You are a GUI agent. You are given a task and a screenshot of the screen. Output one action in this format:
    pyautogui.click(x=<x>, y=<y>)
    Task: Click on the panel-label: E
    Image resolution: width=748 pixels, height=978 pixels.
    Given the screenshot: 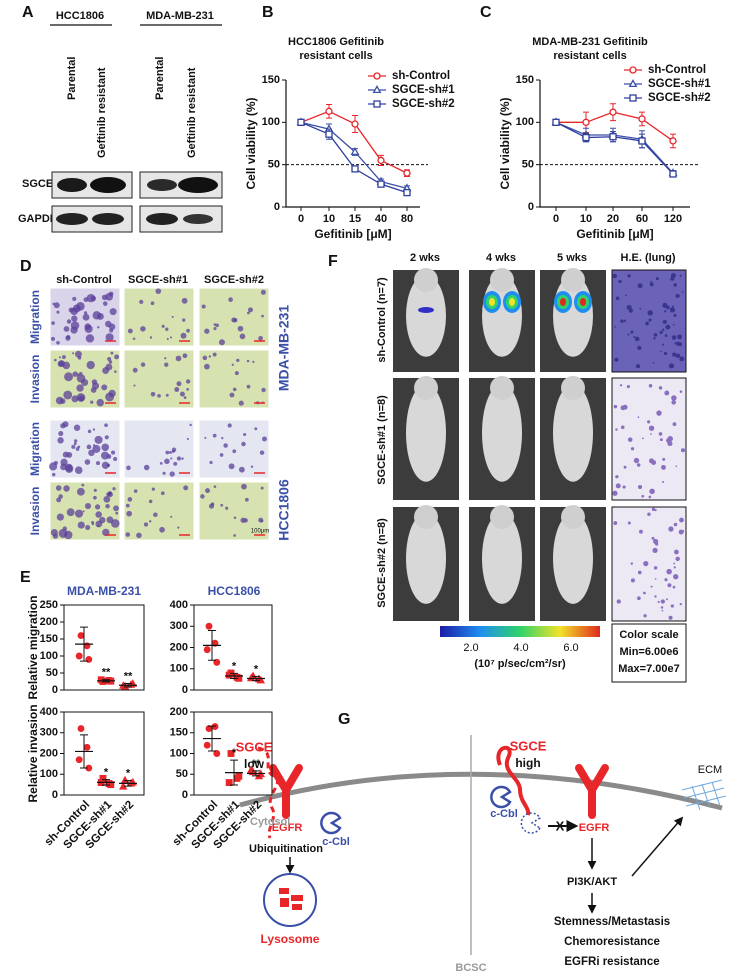 What is the action you would take?
    pyautogui.click(x=25, y=577)
    